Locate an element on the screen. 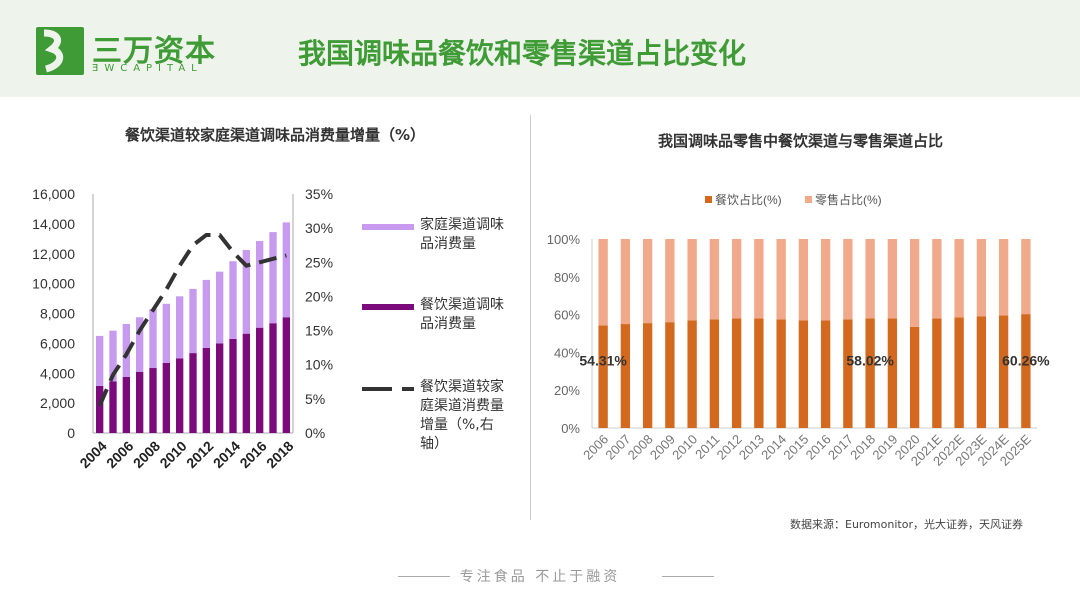  y2-tick-label: 30% is located at coordinates (319, 228).